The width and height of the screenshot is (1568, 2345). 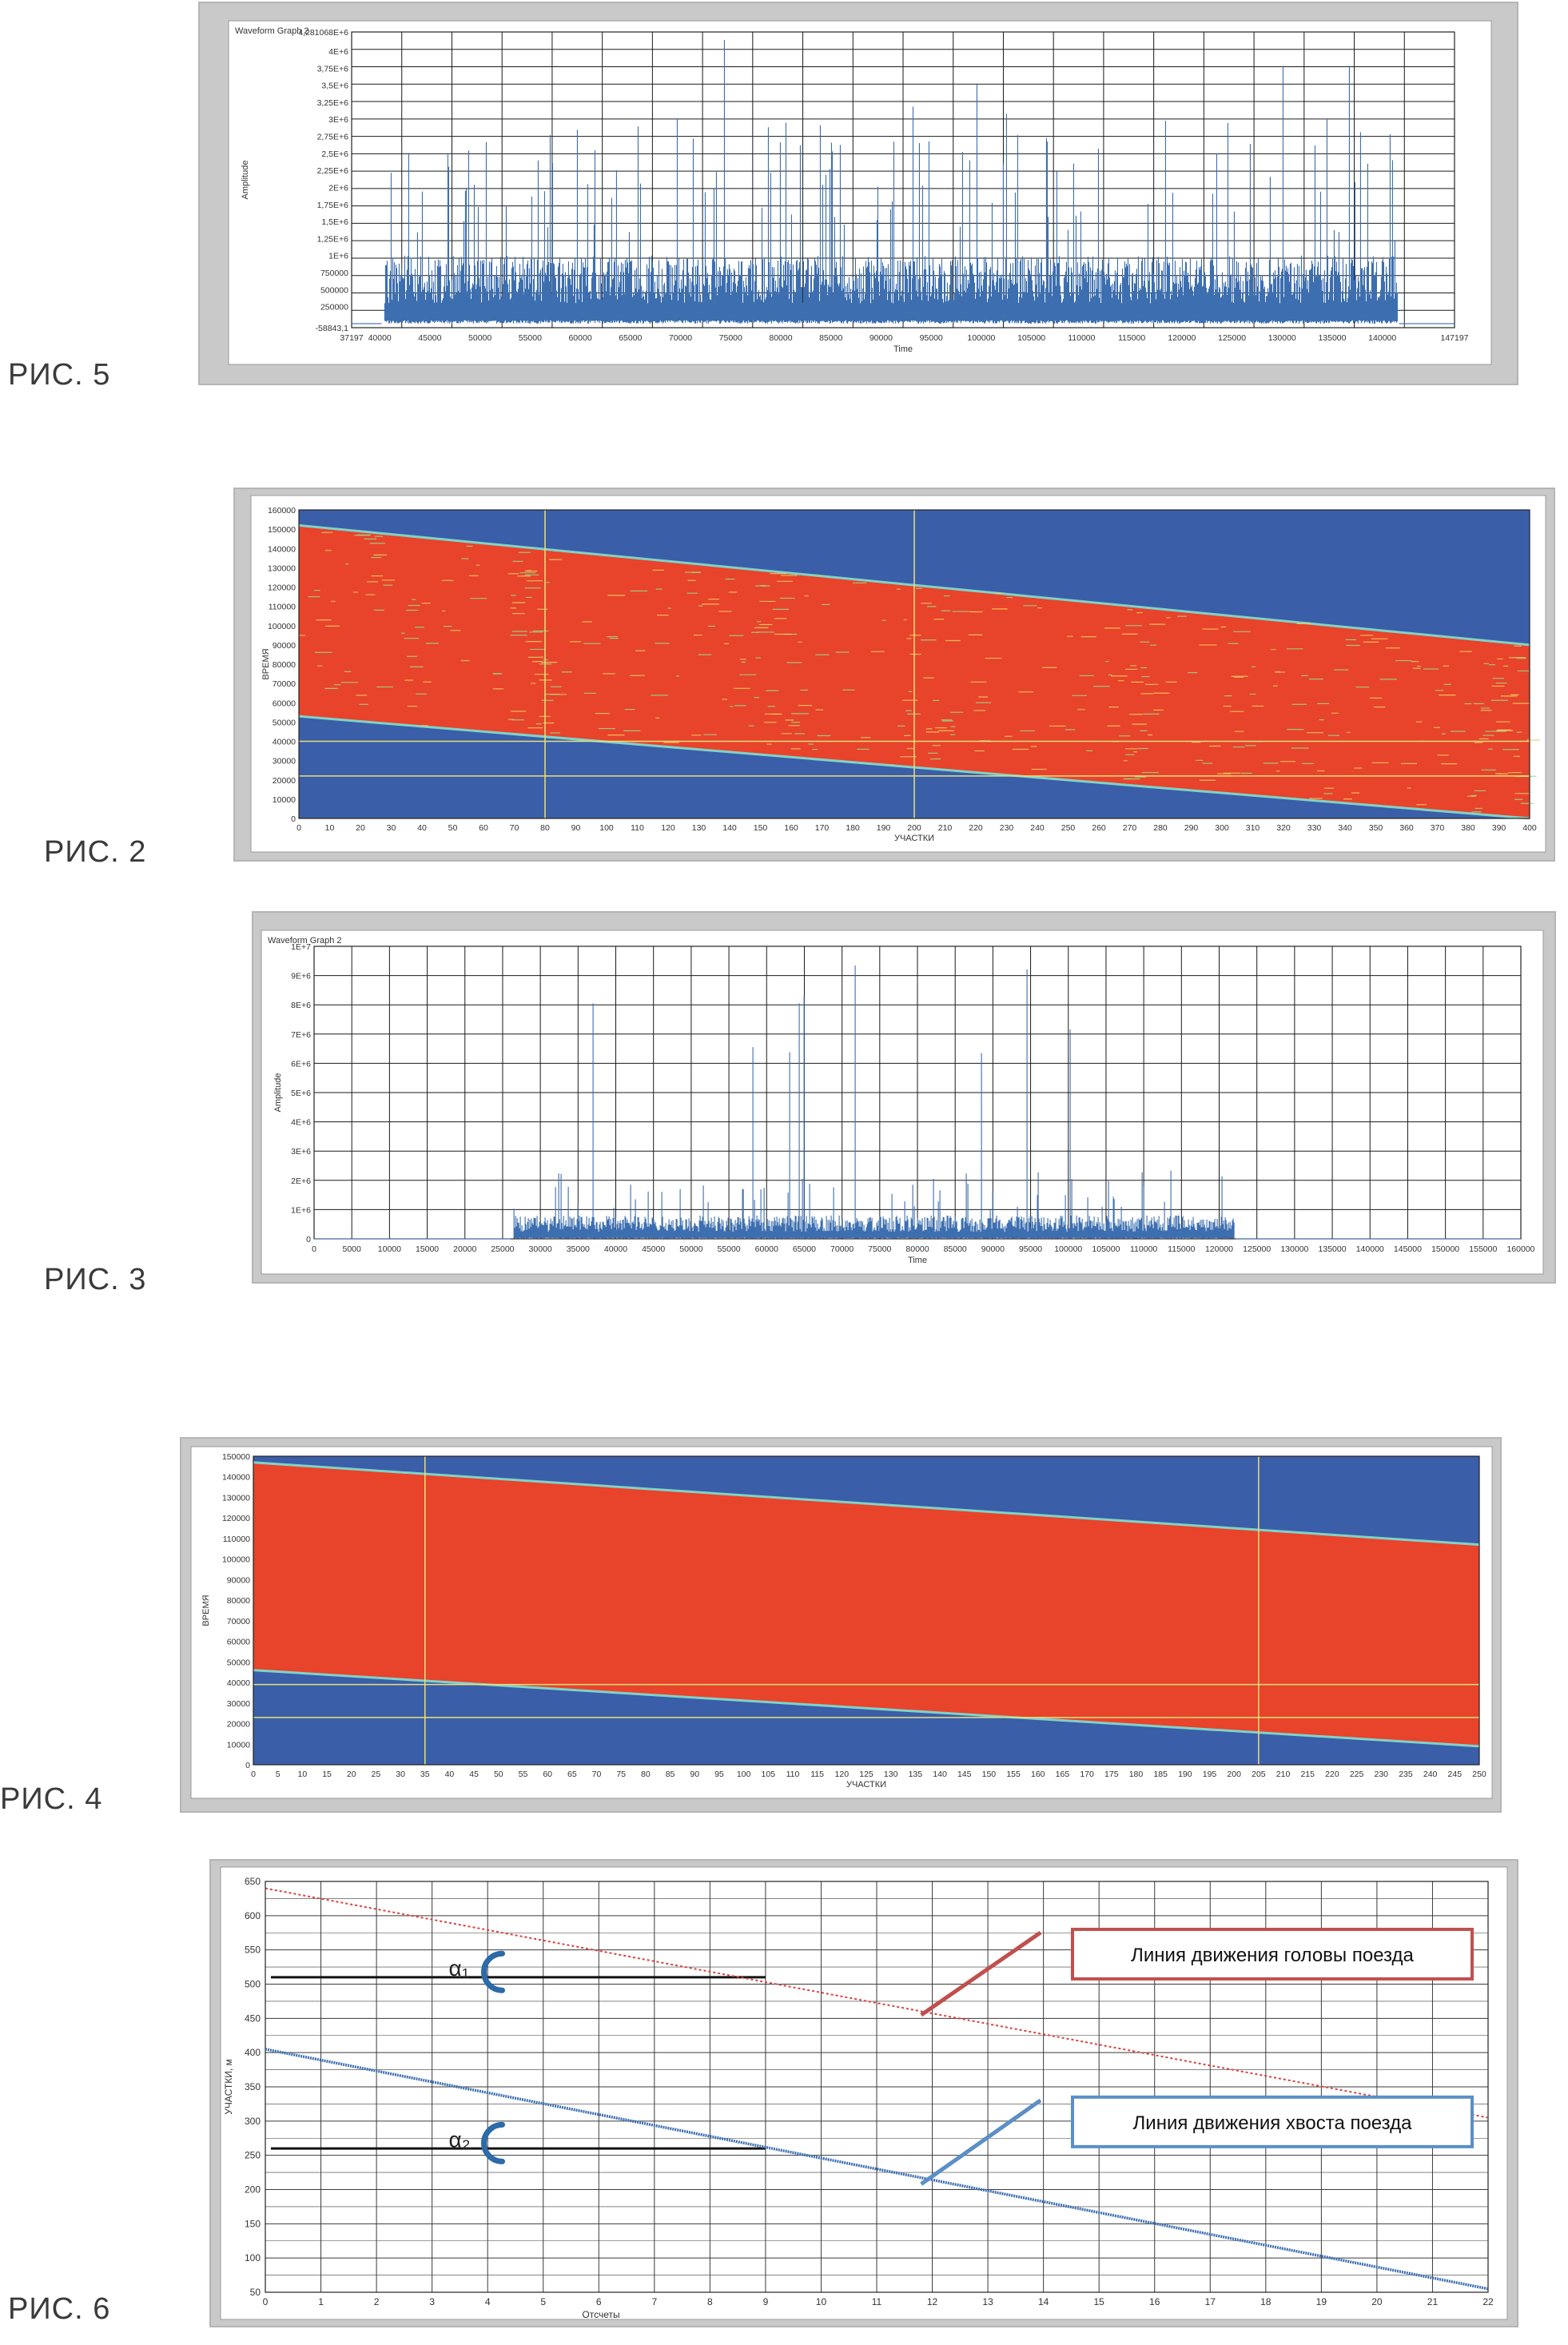 What do you see at coordinates (377, 2301) in the screenshot?
I see `x-tick-label: 2` at bounding box center [377, 2301].